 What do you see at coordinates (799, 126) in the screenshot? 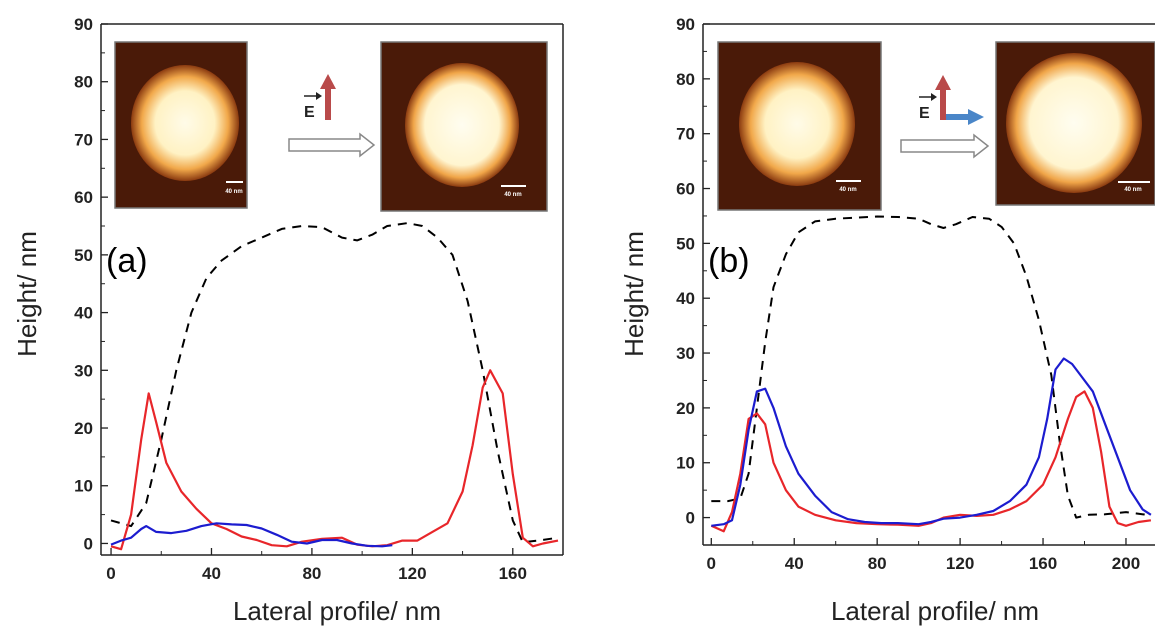
I see `afm-image-before-b: 40 nm` at bounding box center [799, 126].